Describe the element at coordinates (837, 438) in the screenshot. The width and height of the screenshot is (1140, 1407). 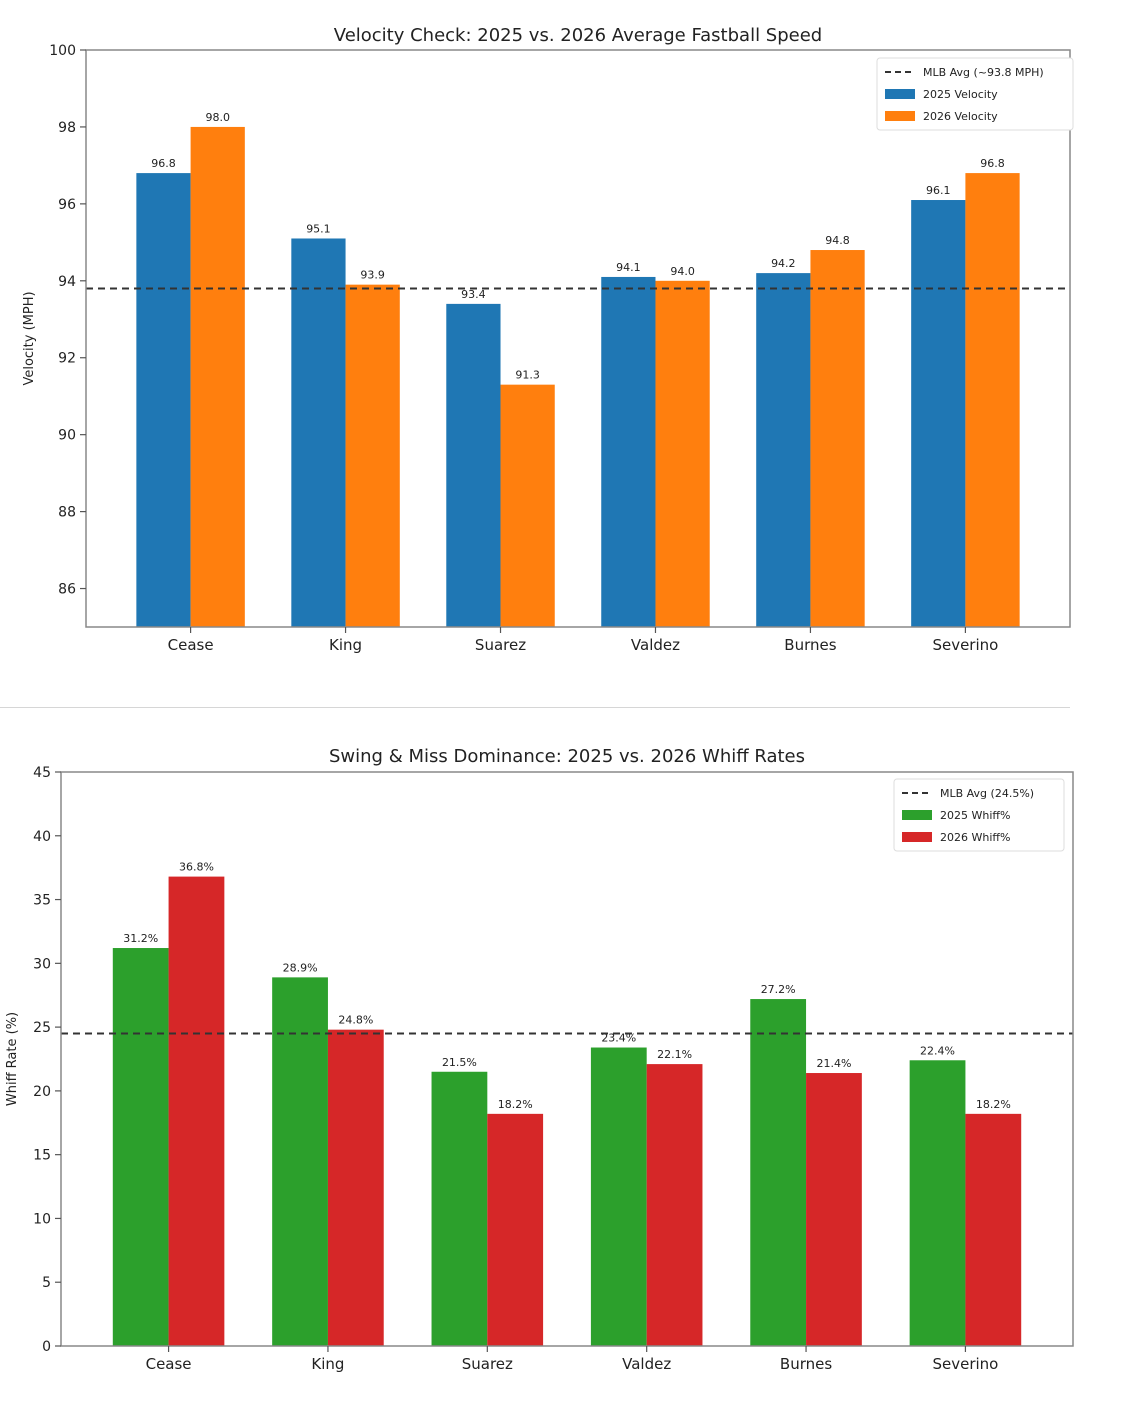
I see `bar-2026-velocity-burnes` at that location.